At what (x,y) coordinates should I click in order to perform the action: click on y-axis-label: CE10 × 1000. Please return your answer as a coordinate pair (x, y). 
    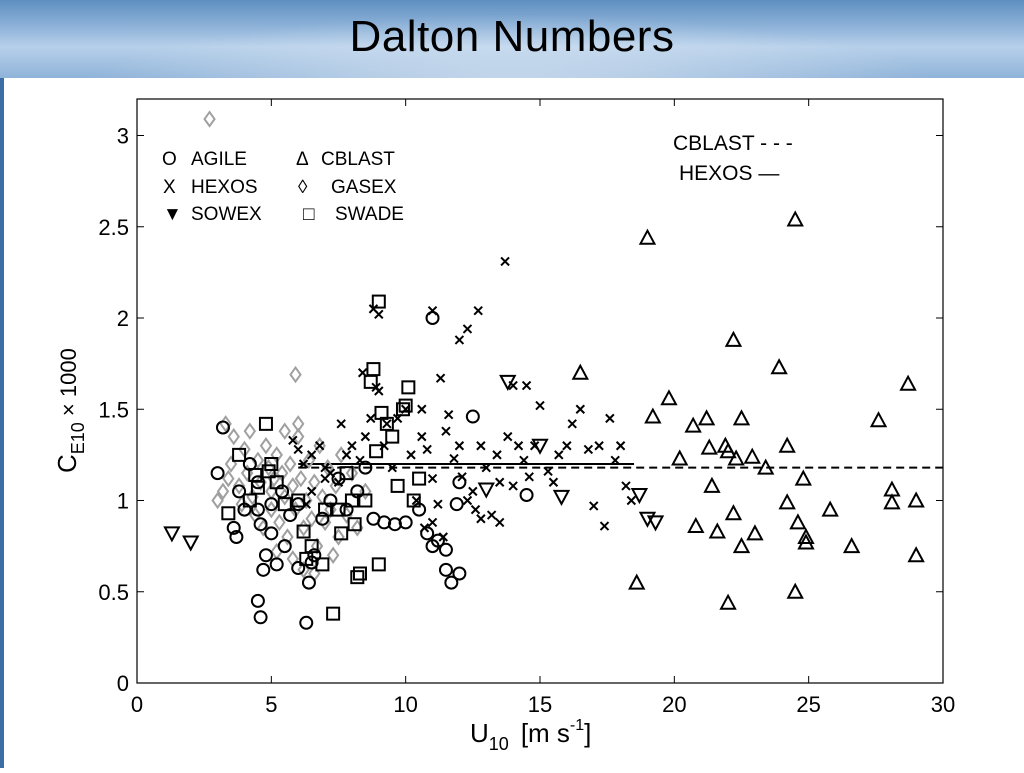
    Looking at the image, I should click on (70, 410).